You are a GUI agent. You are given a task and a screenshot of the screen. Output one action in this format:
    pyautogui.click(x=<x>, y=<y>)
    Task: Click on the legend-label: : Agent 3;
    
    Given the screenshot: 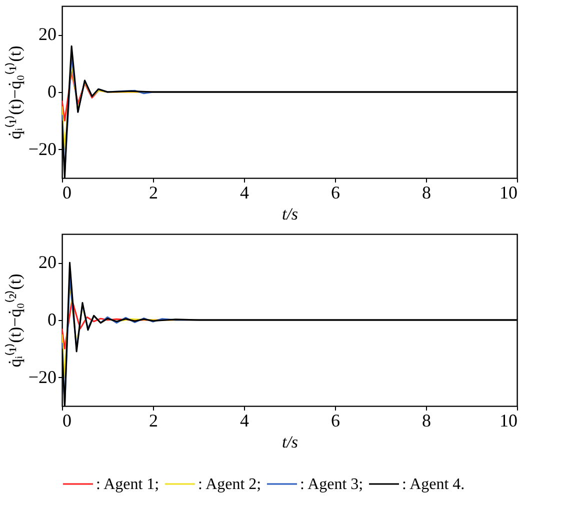 What is the action you would take?
    pyautogui.click(x=332, y=484)
    